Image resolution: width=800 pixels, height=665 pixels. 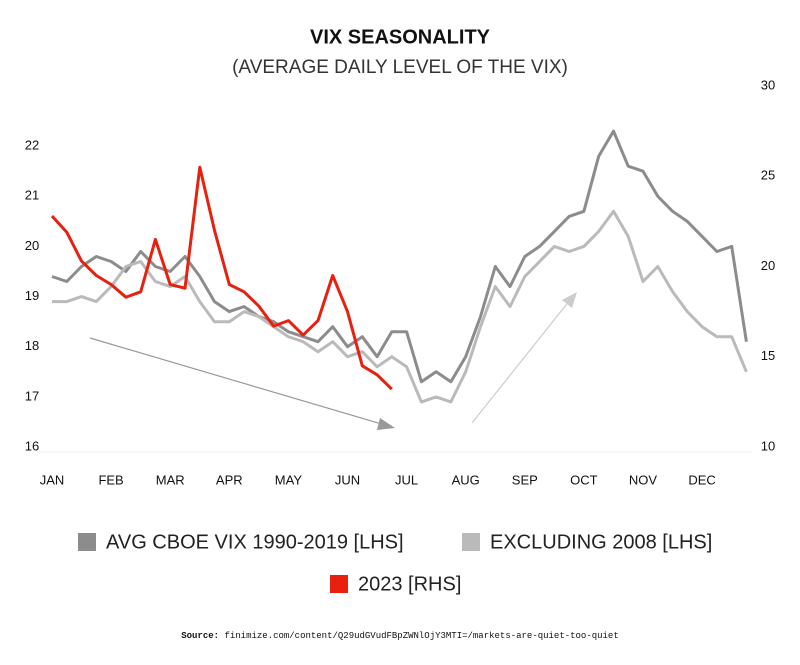 What do you see at coordinates (170, 479) in the screenshot?
I see `x-tick-label: MAR` at bounding box center [170, 479].